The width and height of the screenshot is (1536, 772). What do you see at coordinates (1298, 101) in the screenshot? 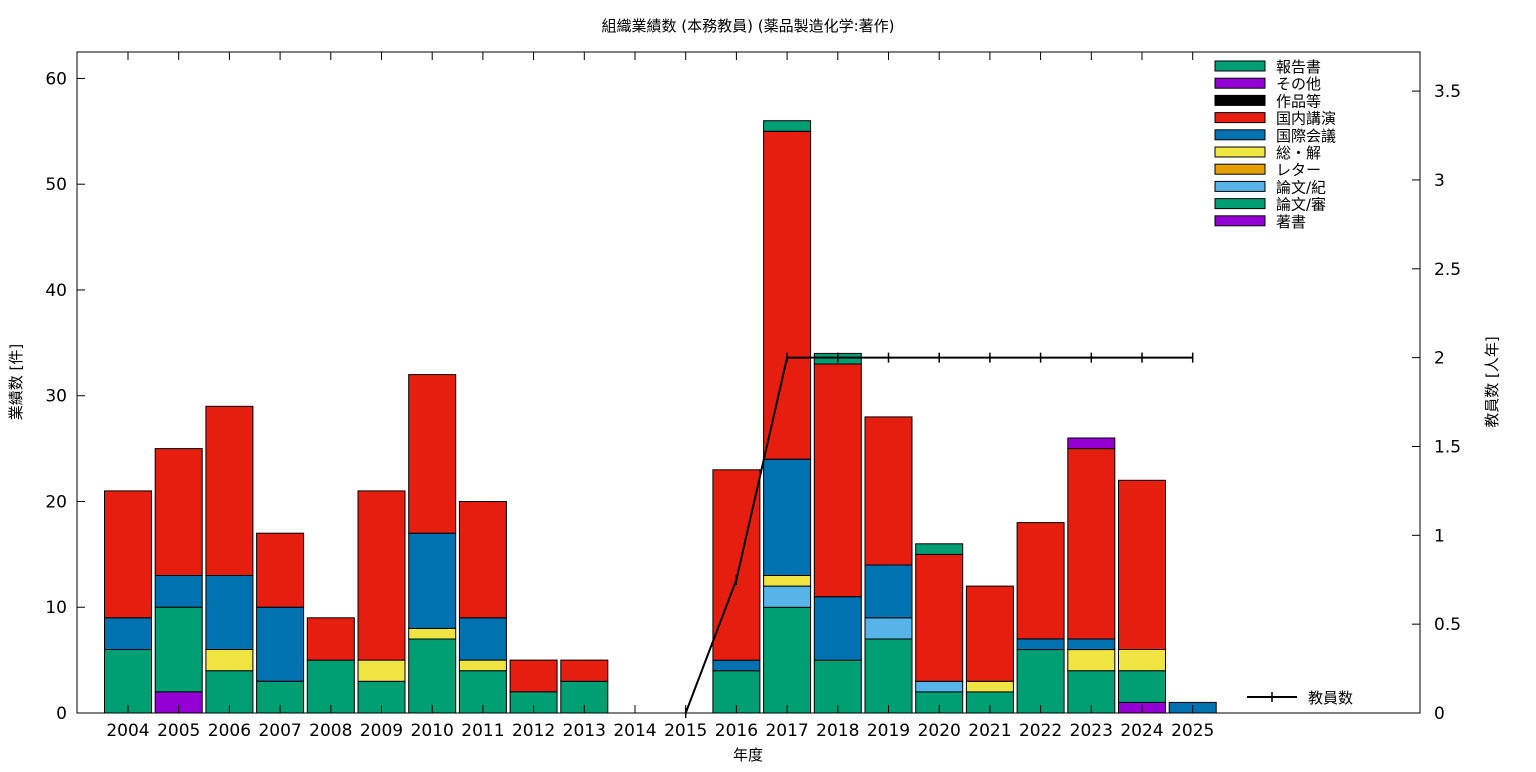
I see `legend-label: 作品等` at bounding box center [1298, 101].